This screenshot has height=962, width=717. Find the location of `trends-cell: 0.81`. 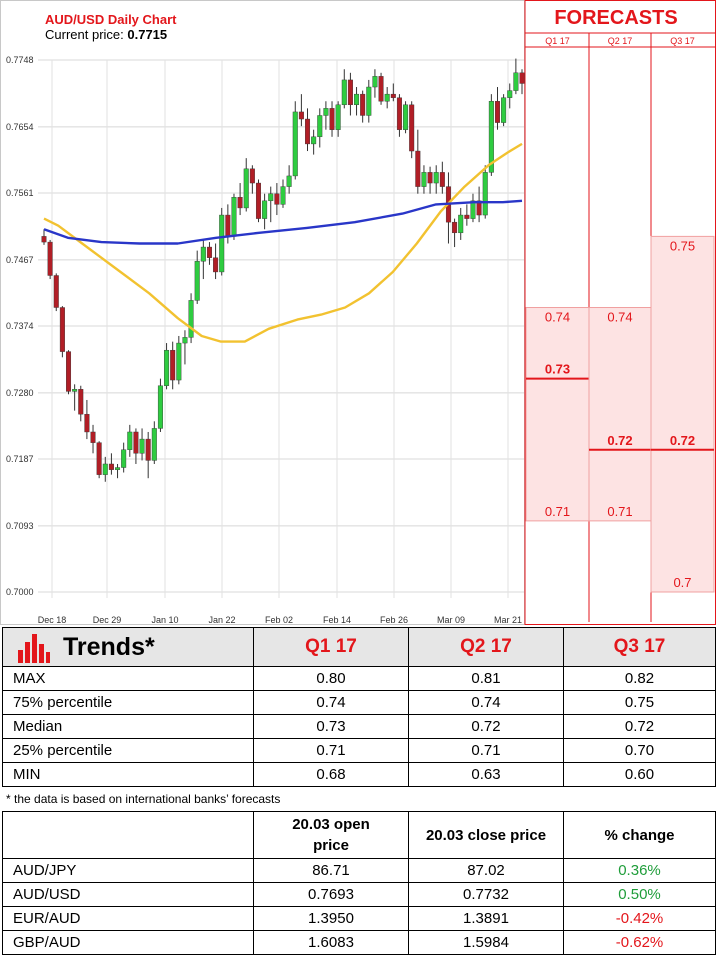

trends-cell: 0.81 is located at coordinates (486, 678).